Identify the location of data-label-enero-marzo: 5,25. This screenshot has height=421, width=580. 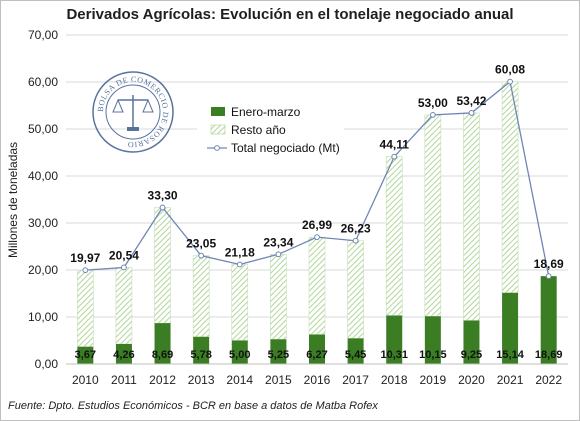
(278, 355).